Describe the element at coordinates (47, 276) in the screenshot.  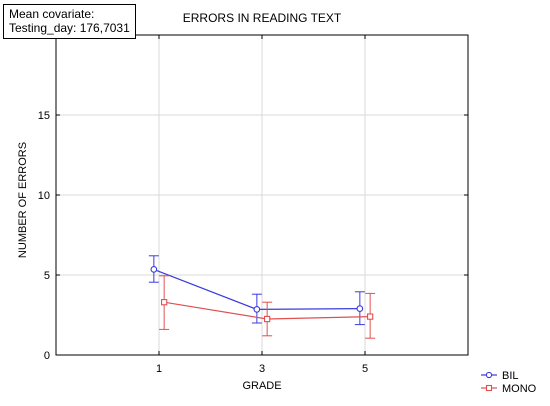
I see `y-tick-label: 5` at that location.